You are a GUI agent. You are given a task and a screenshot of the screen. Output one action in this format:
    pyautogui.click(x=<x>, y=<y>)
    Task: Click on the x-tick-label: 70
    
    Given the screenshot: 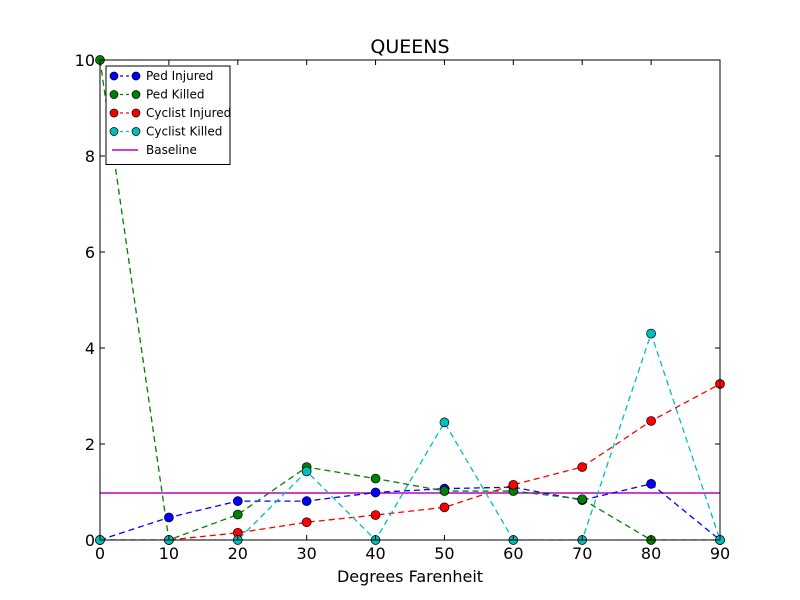 What is the action you would take?
    pyautogui.click(x=582, y=553)
    